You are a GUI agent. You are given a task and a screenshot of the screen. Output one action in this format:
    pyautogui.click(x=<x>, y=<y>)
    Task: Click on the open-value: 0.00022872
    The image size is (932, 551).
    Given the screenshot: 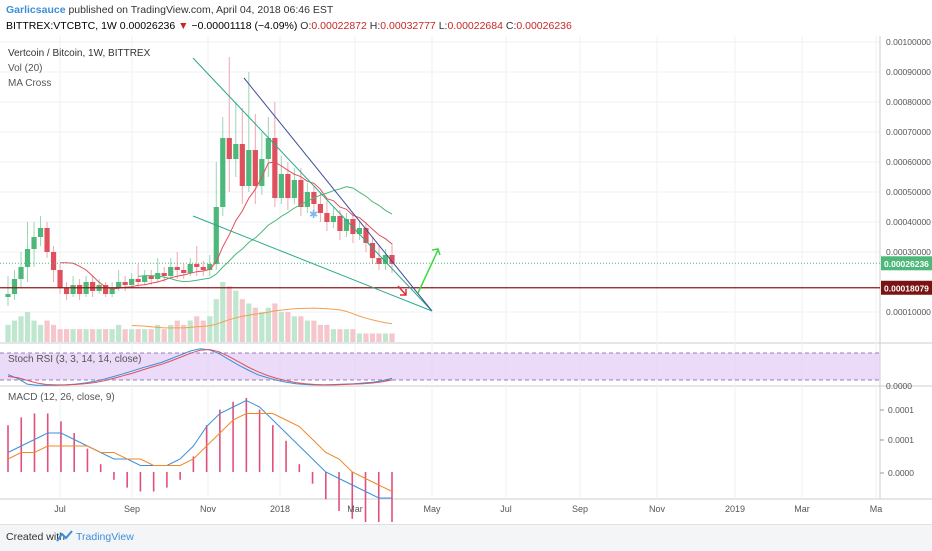 What is the action you would take?
    pyautogui.click(x=339, y=26)
    